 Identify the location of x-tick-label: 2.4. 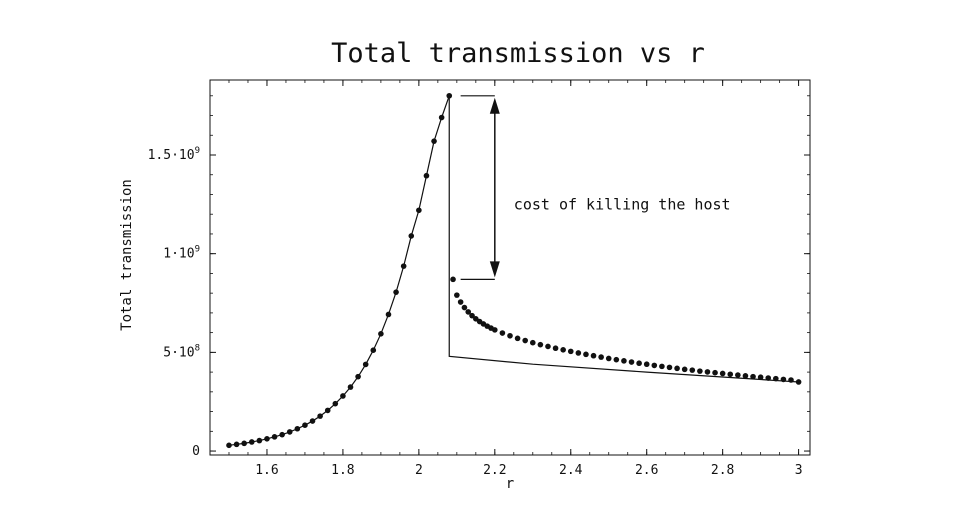
(571, 470).